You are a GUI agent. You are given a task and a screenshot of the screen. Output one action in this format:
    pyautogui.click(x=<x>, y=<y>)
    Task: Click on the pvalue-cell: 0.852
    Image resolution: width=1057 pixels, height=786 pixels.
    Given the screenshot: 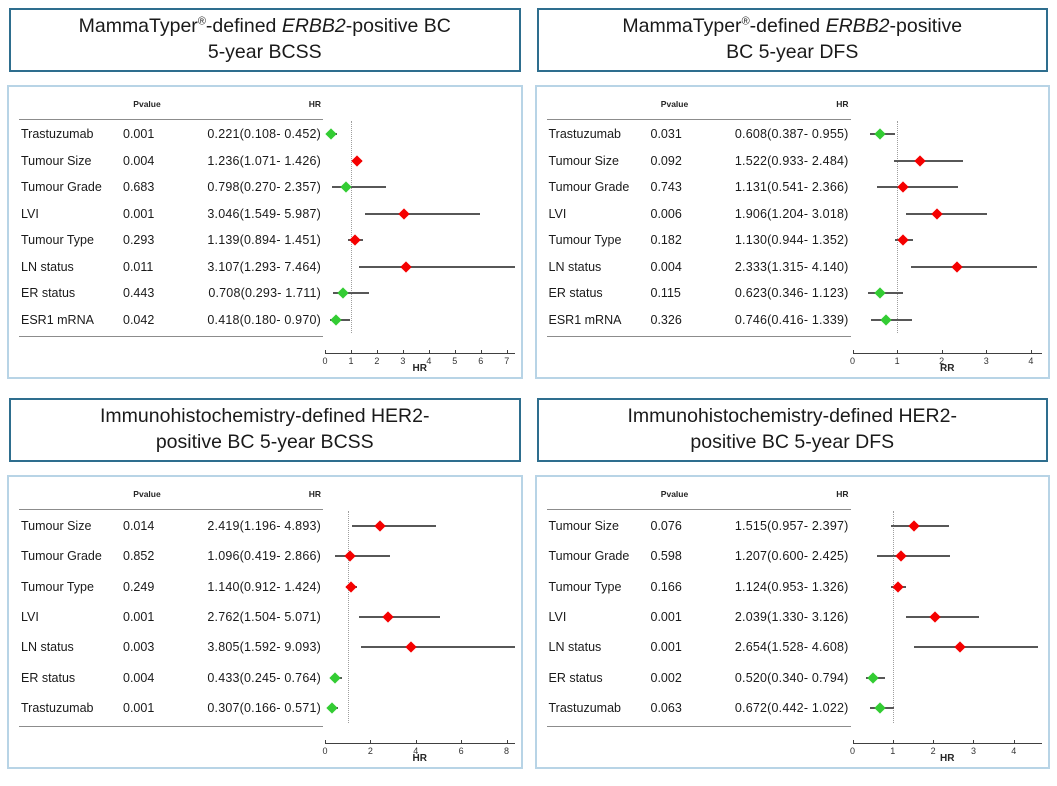 What is the action you would take?
    pyautogui.click(x=139, y=556)
    